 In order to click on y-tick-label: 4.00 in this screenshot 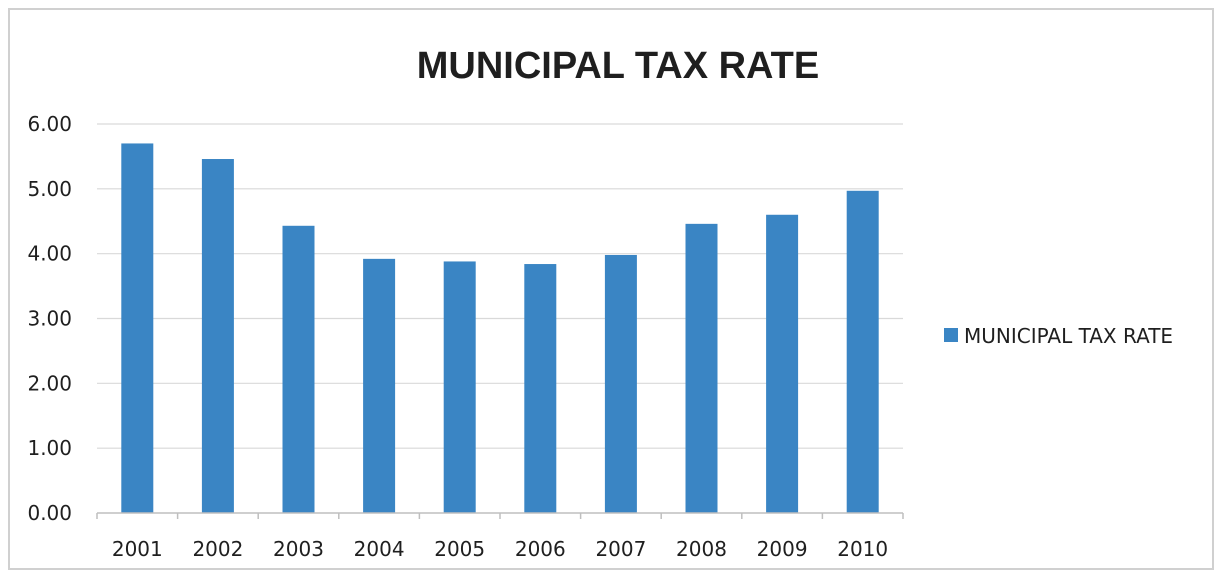, I will do `click(49, 254)`.